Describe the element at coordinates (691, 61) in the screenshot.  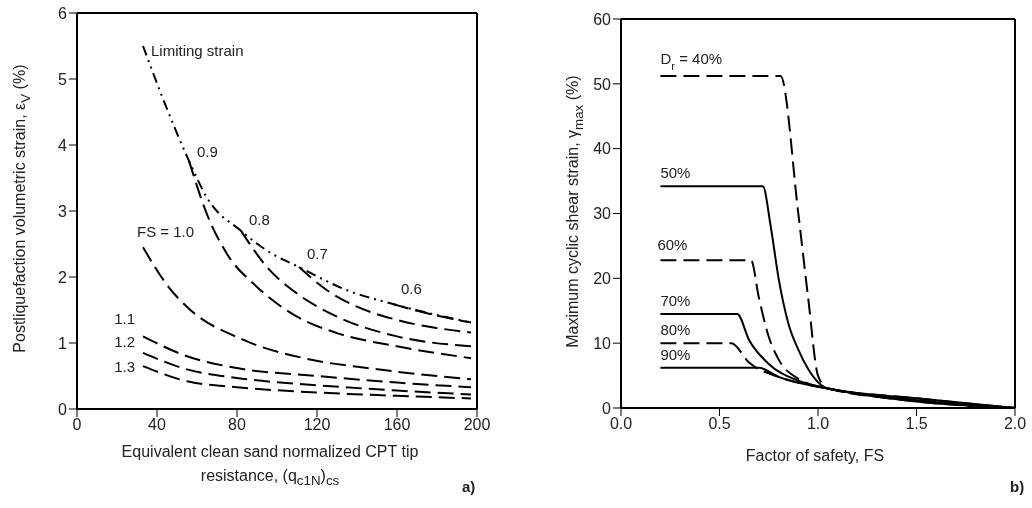
I see `series-label: D$_{r}$ = 40%` at that location.